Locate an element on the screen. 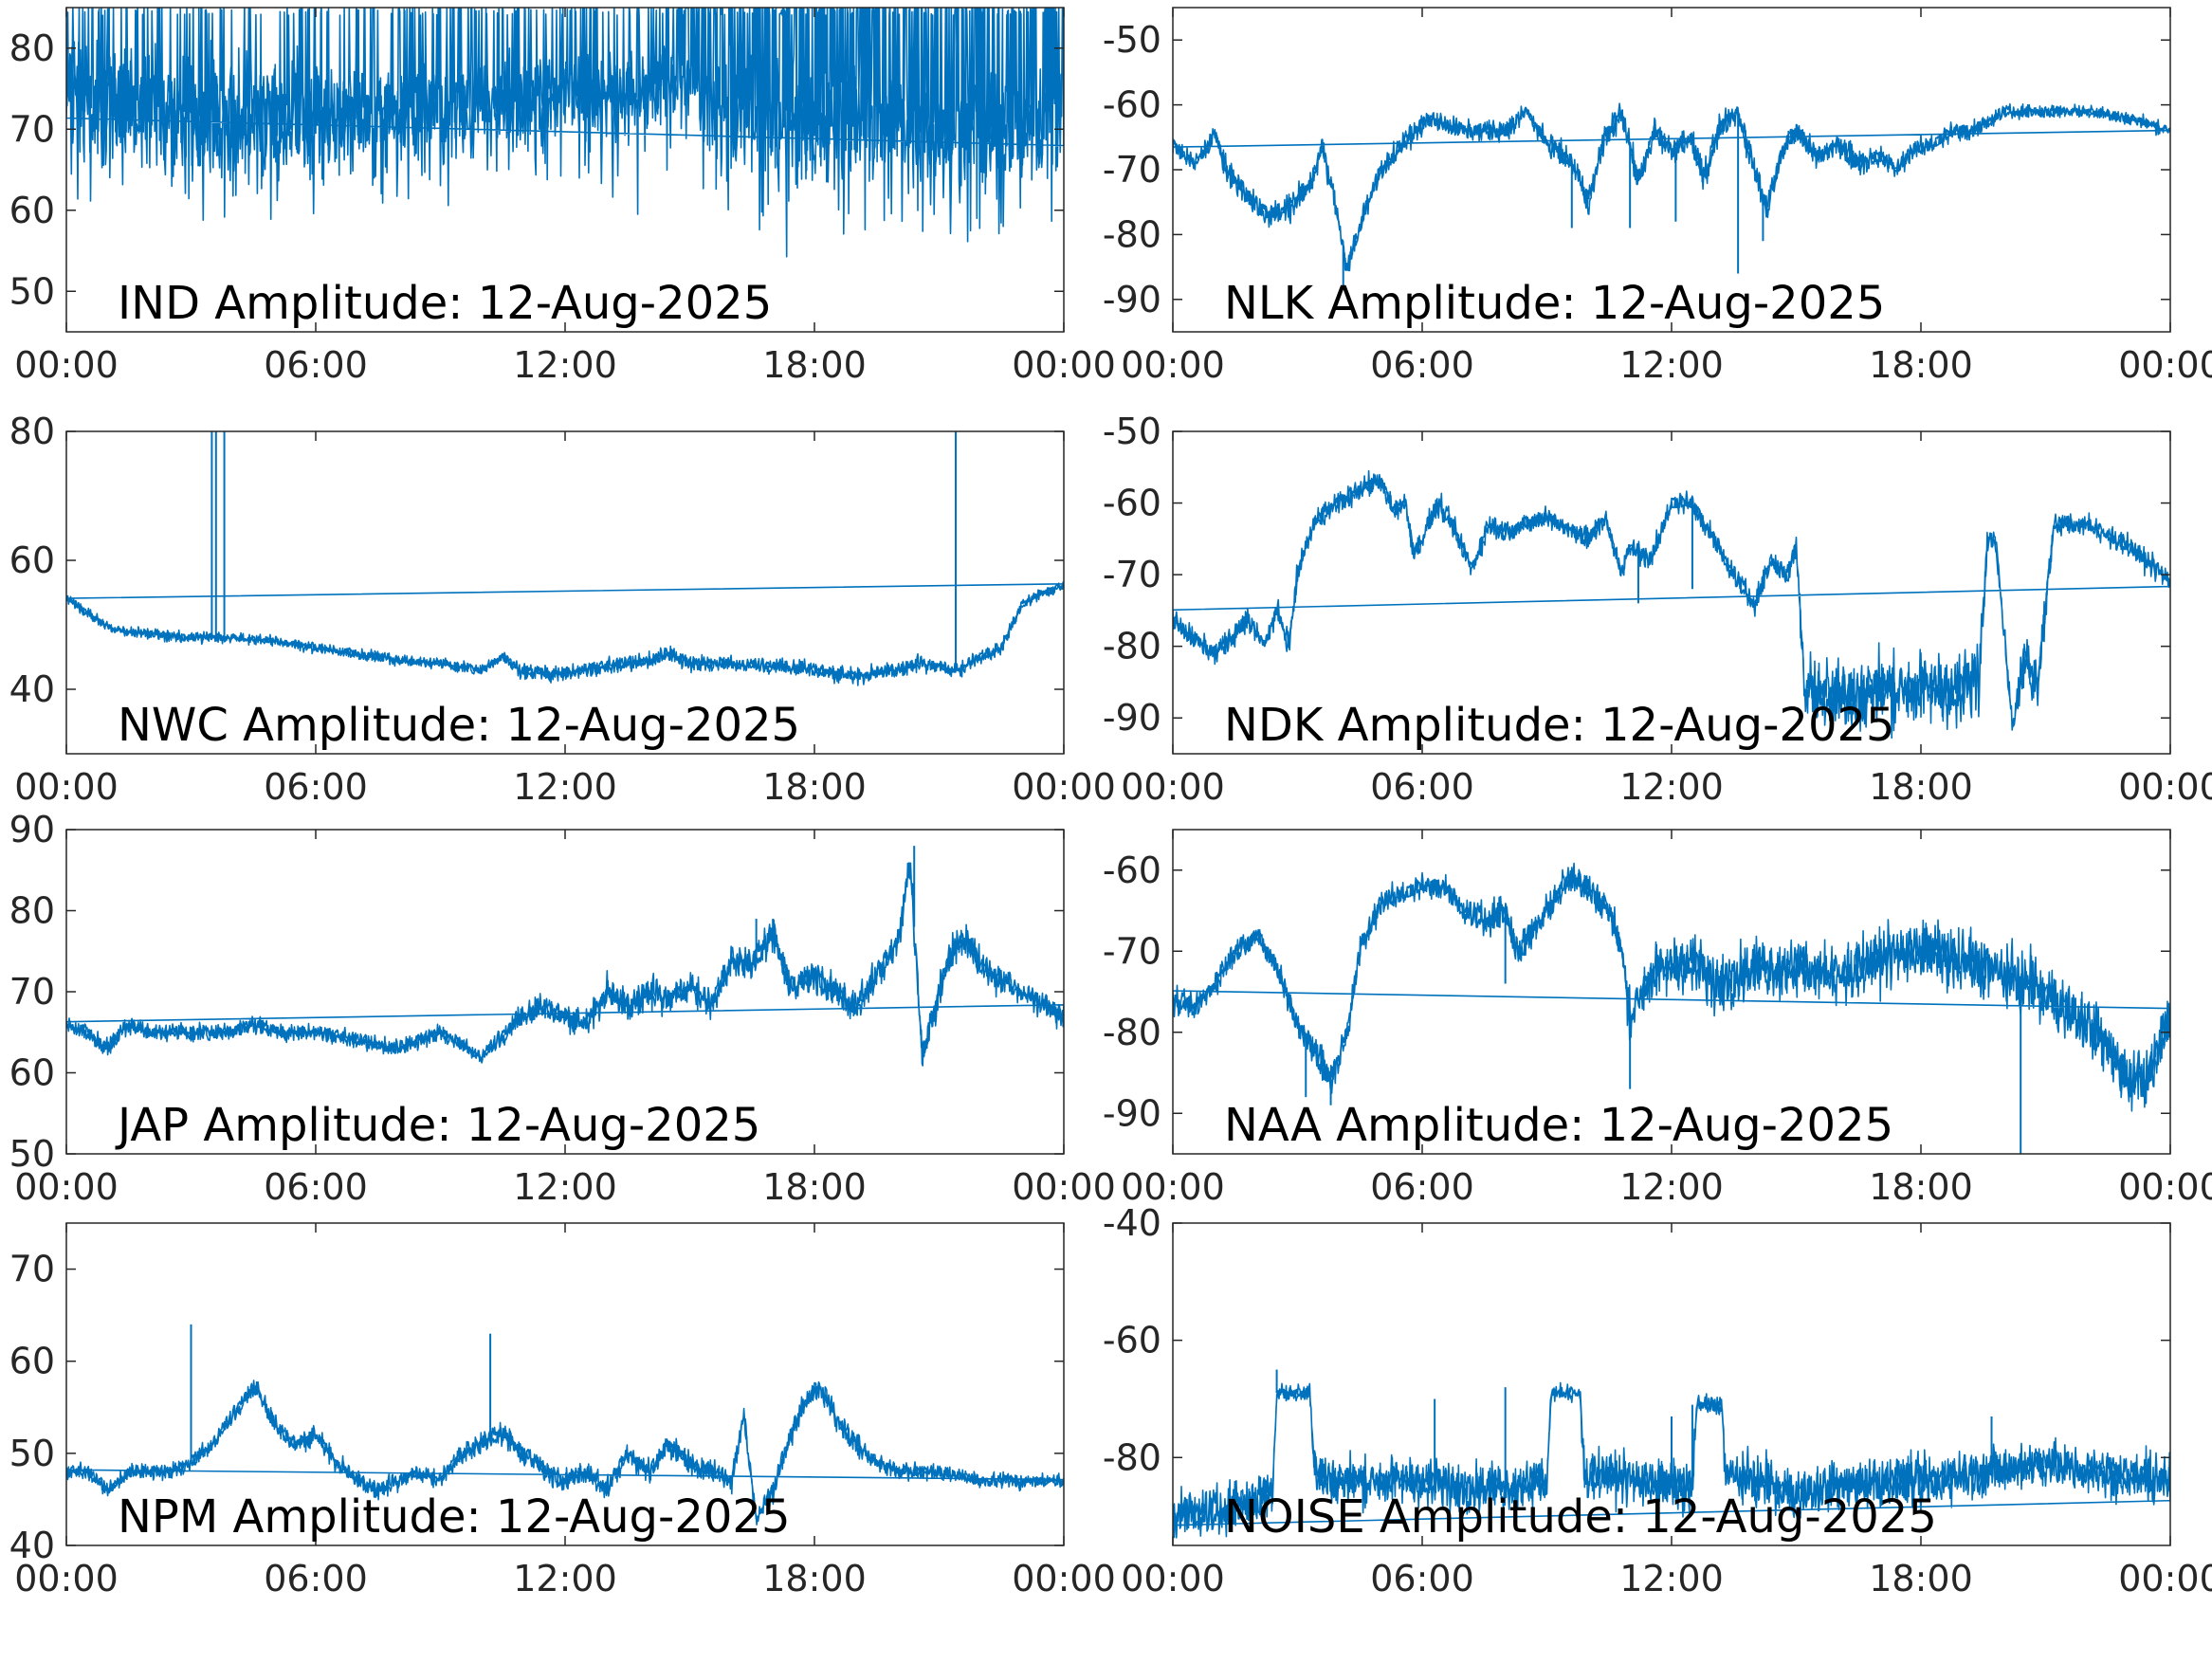 The image size is (2212, 1663). chart-title: NAA Amplitude: 12-Aug-2025 is located at coordinates (1558, 1125).